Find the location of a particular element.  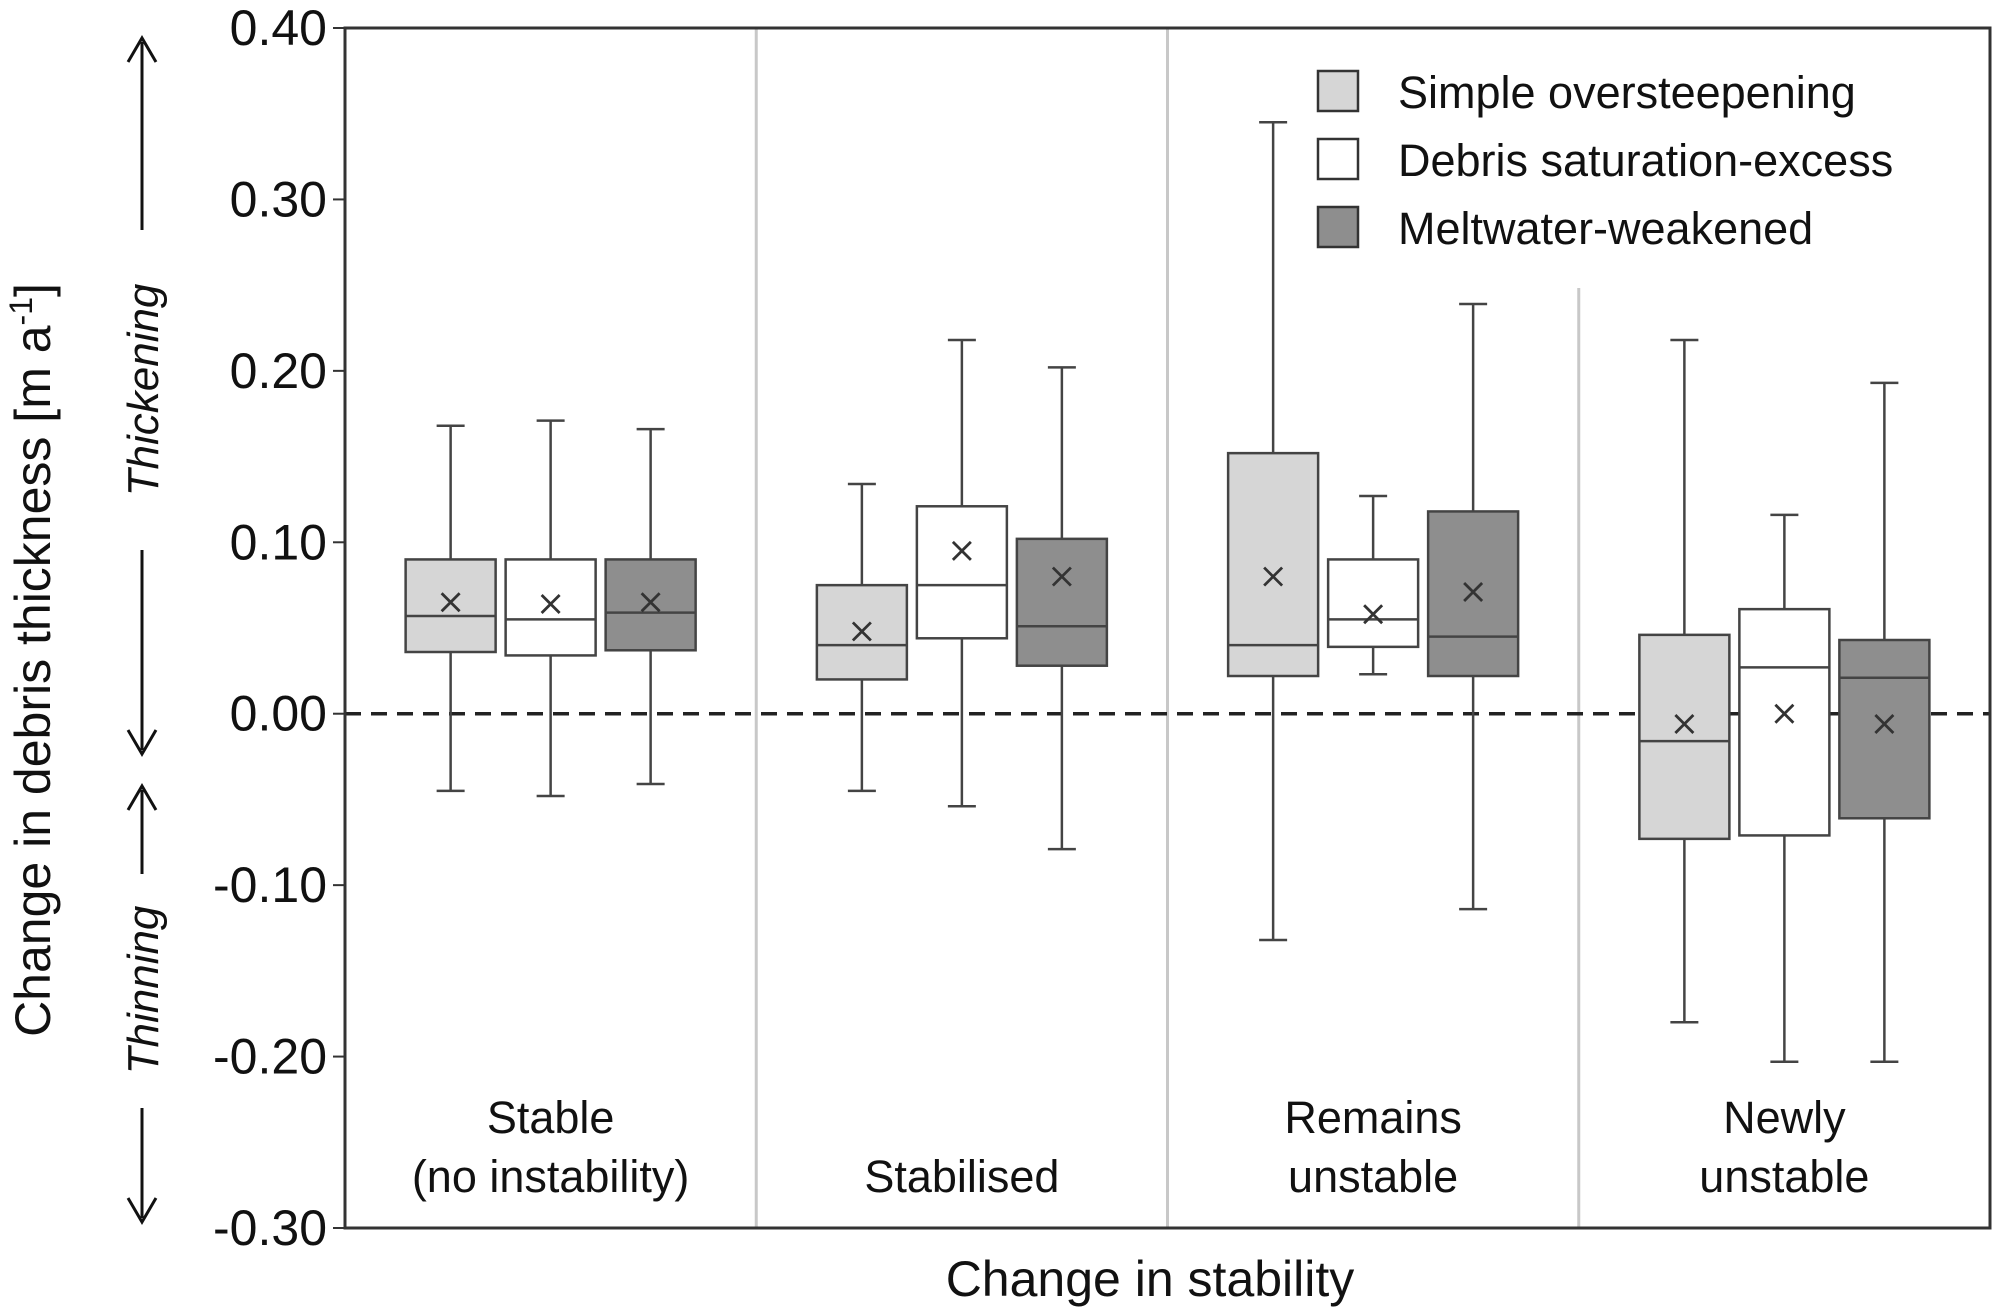

y-axis-ticks: 0.40 0.30 0.20 0.10 0.00 -0.10 -0.20 -0.30 is located at coordinates (279, 628).